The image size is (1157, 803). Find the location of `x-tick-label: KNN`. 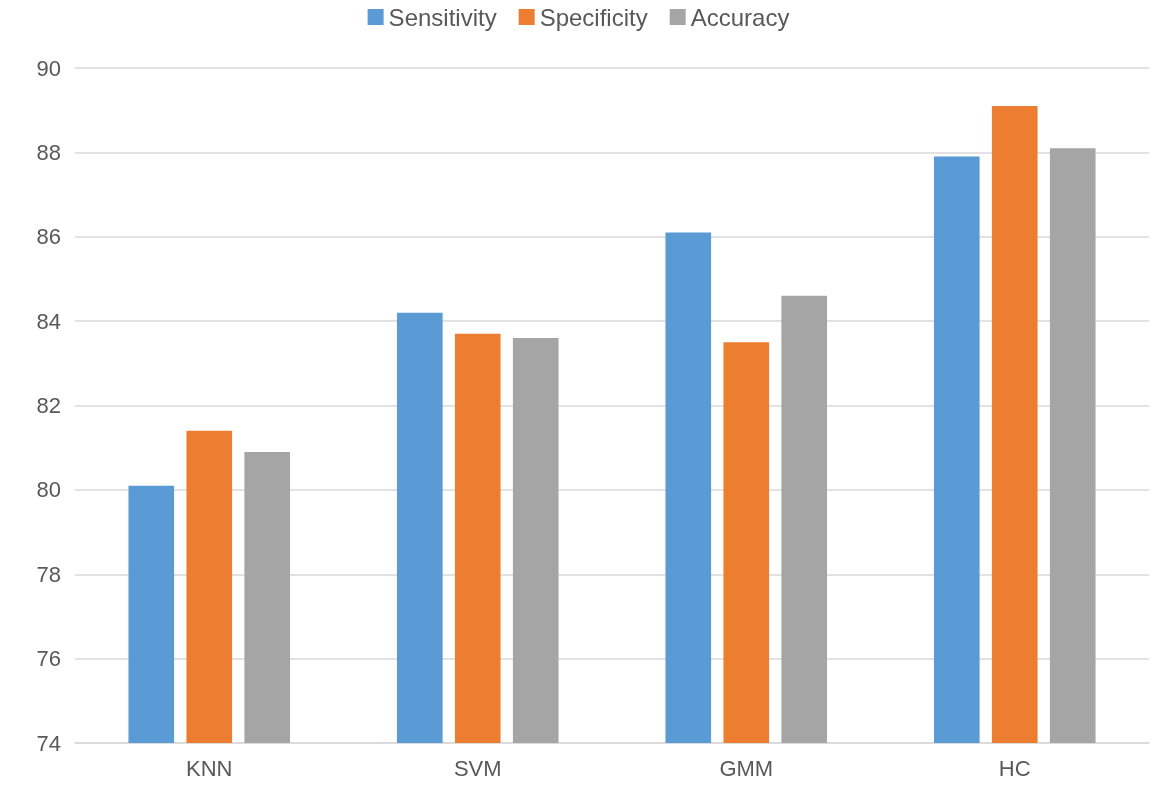

x-tick-label: KNN is located at coordinates (209, 768).